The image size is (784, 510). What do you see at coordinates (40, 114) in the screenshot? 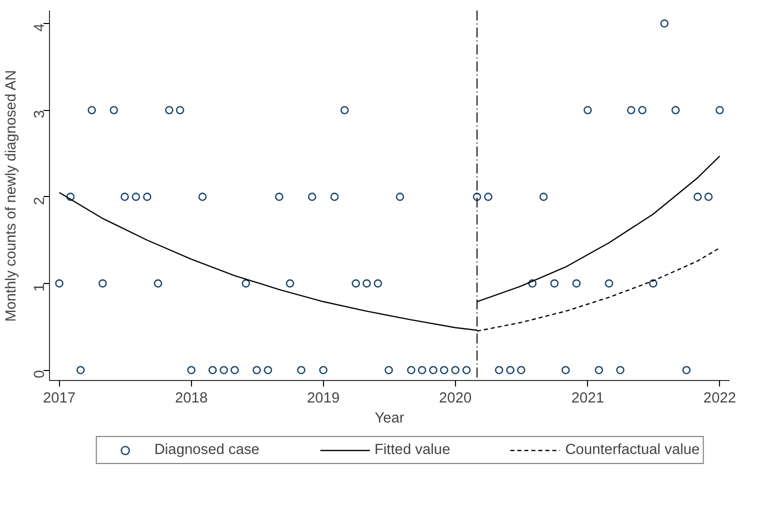
I see `y-tick-label: 3` at bounding box center [40, 114].